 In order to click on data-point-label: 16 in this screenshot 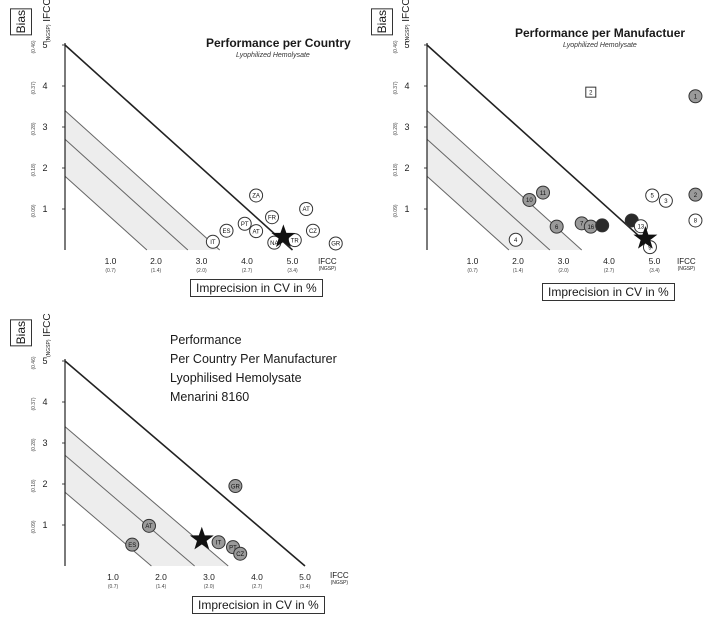, I will do `click(590, 228)`.